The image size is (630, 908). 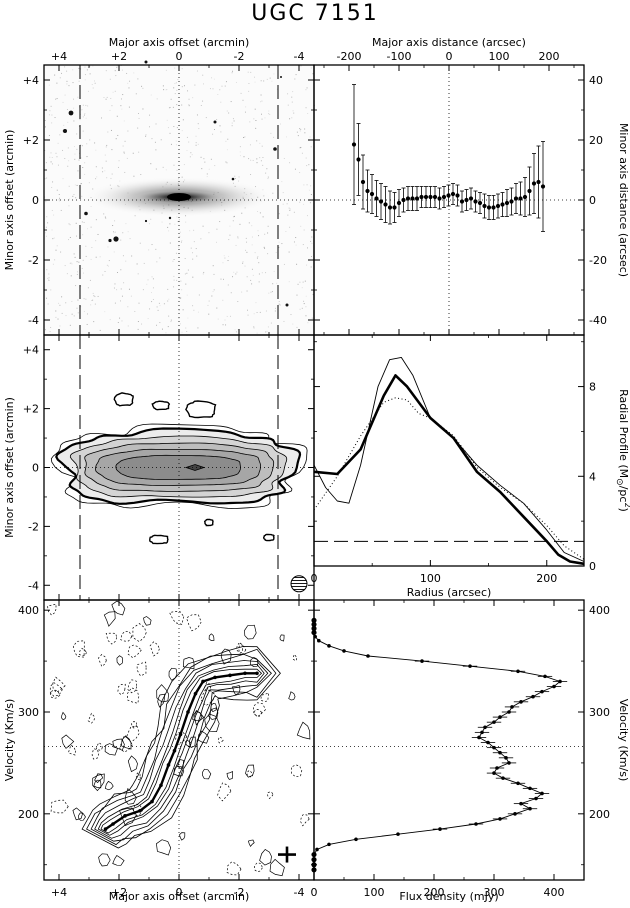 I want to click on y-tick-label: 0, so click(x=35, y=200).